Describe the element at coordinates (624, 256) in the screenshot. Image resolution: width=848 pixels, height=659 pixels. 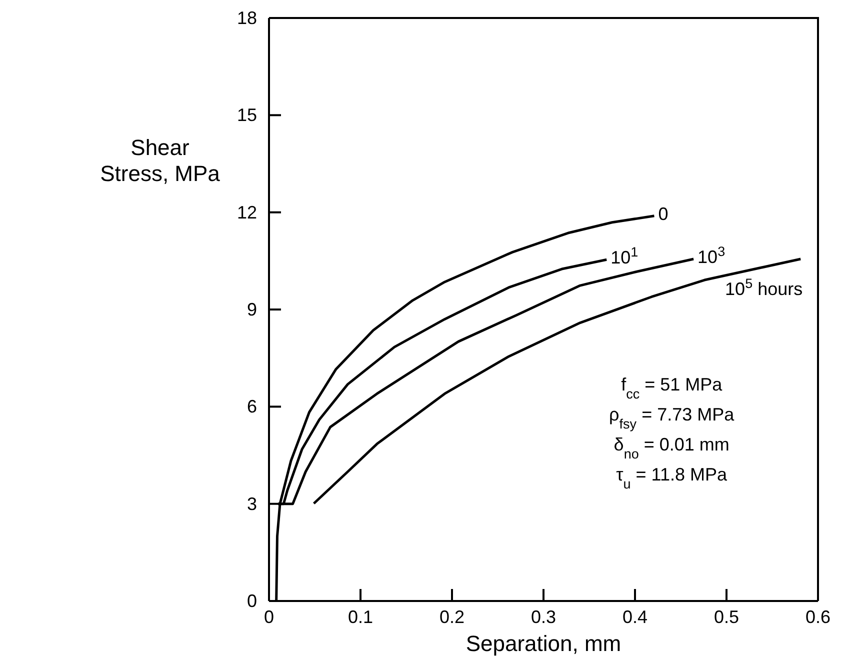
I see `series-label: 10$^{1}$` at that location.